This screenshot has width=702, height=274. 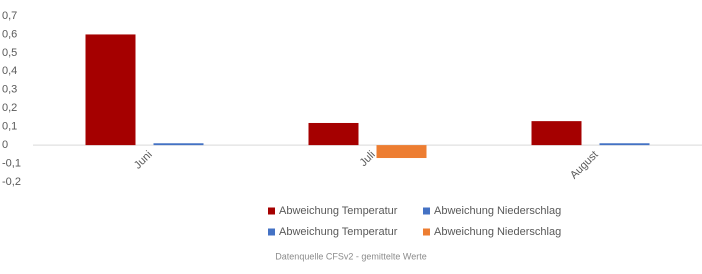 I want to click on x-tick-label: Juni, so click(x=143, y=160).